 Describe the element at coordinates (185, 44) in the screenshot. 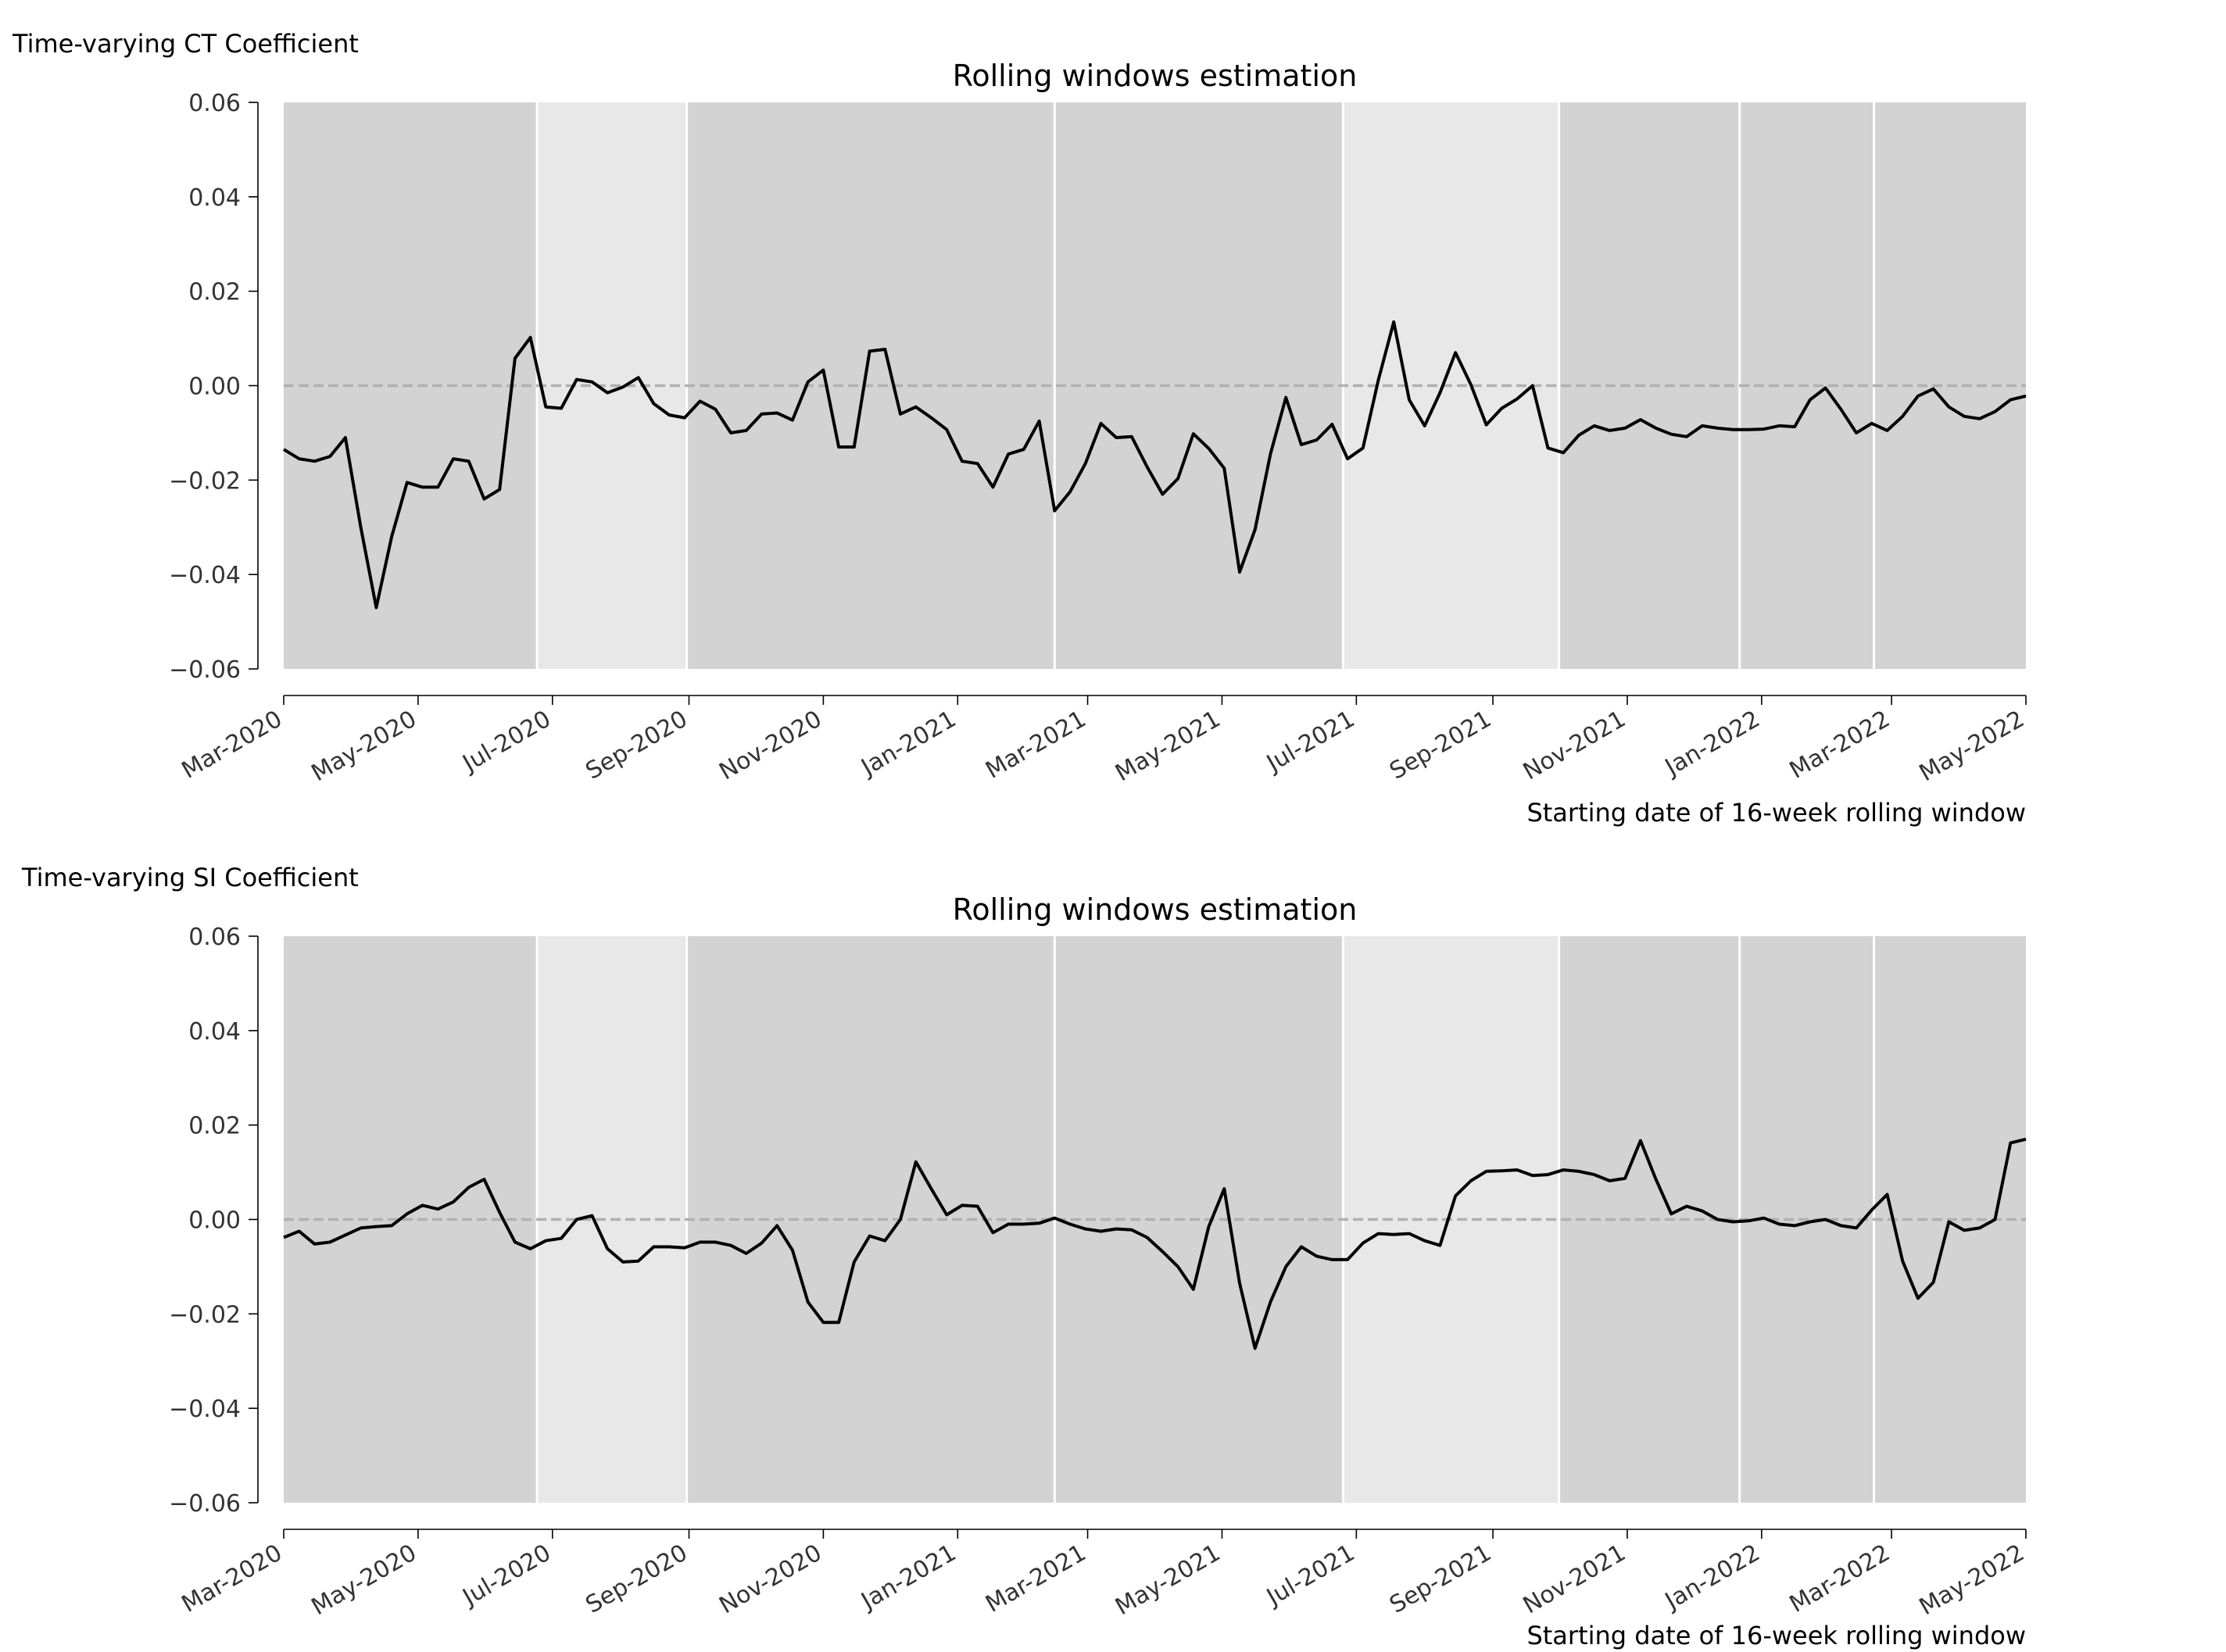

I see `y-axis-label: Time-varying CT Coefficient` at that location.